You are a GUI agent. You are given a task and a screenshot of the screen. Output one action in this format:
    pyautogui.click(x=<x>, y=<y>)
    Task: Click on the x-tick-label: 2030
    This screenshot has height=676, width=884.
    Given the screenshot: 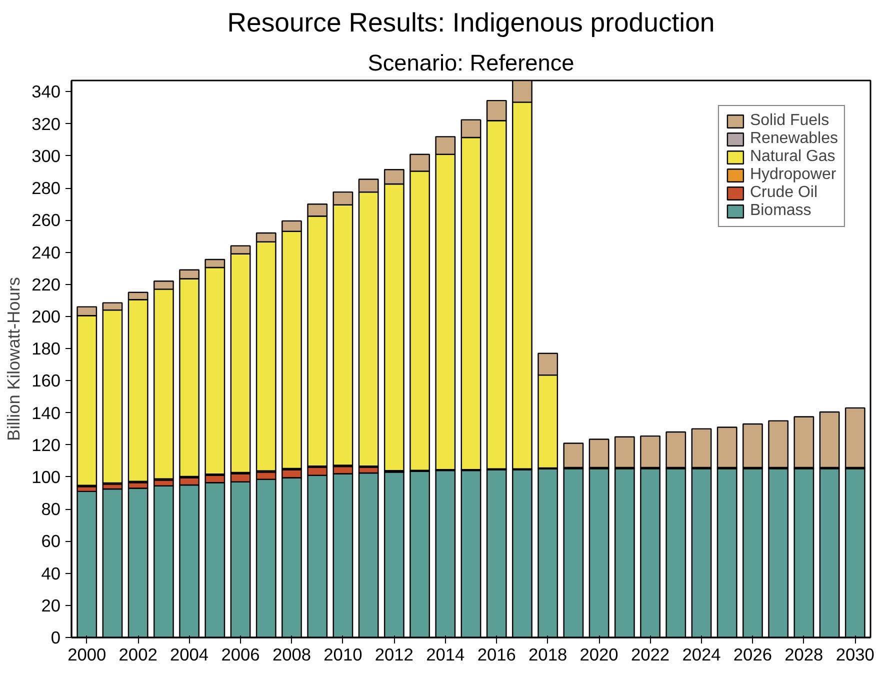 What is the action you would take?
    pyautogui.click(x=855, y=654)
    